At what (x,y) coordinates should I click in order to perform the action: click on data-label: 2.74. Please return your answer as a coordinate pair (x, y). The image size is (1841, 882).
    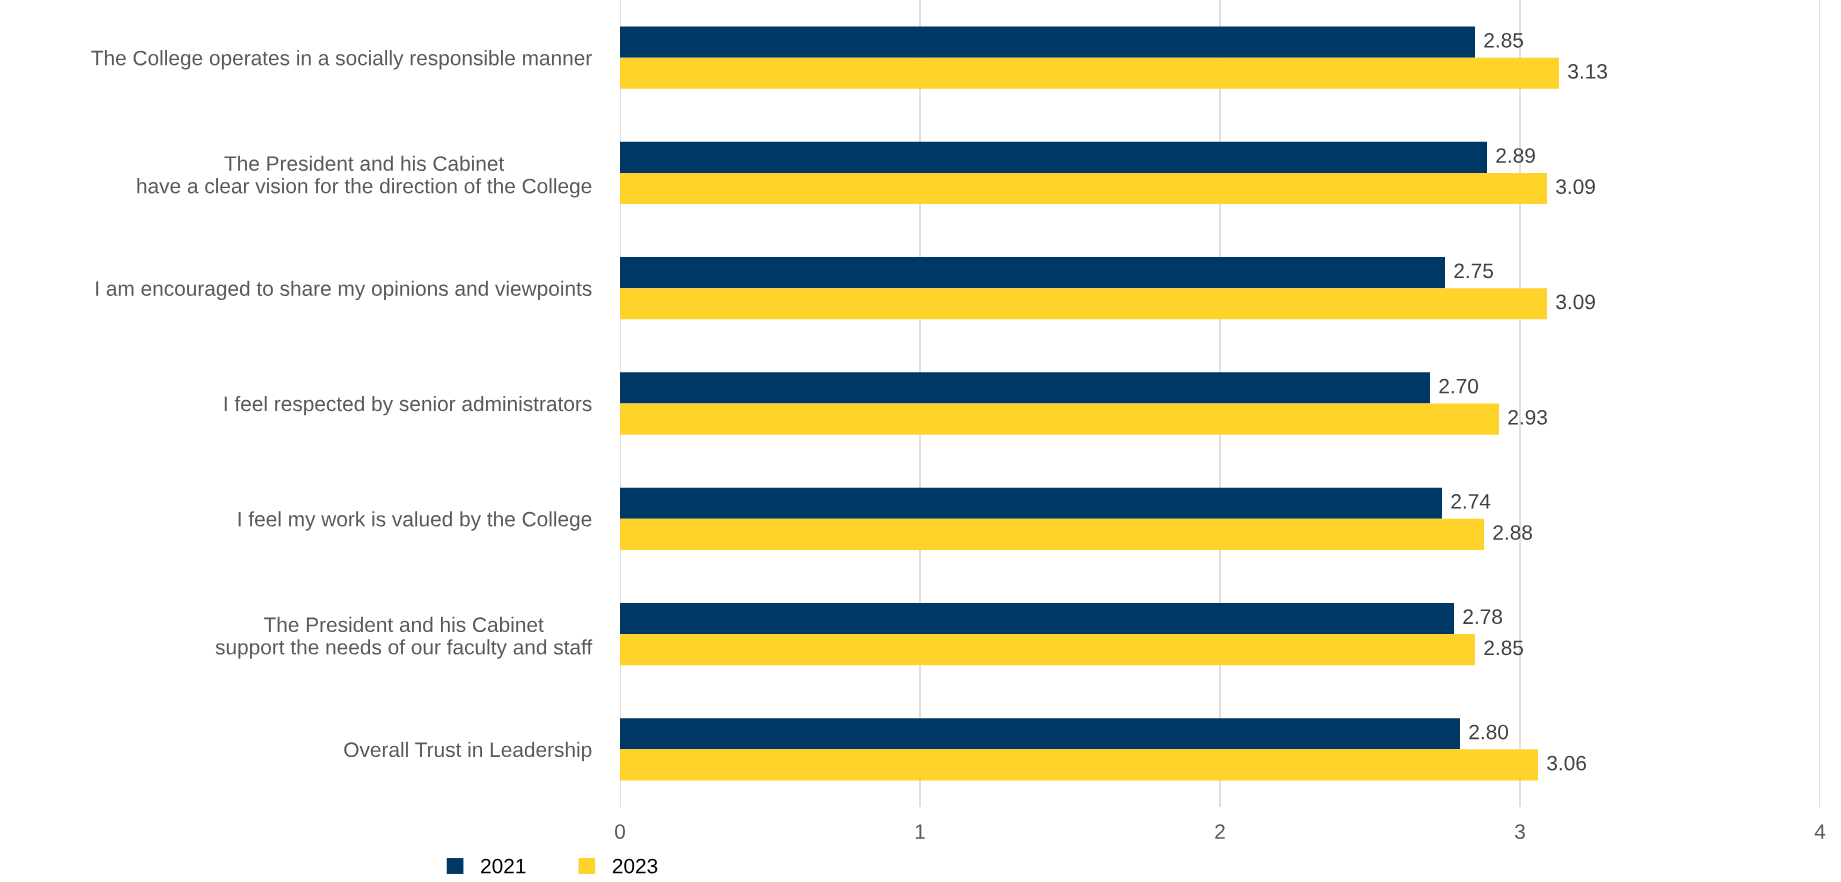
    Looking at the image, I should click on (1471, 501).